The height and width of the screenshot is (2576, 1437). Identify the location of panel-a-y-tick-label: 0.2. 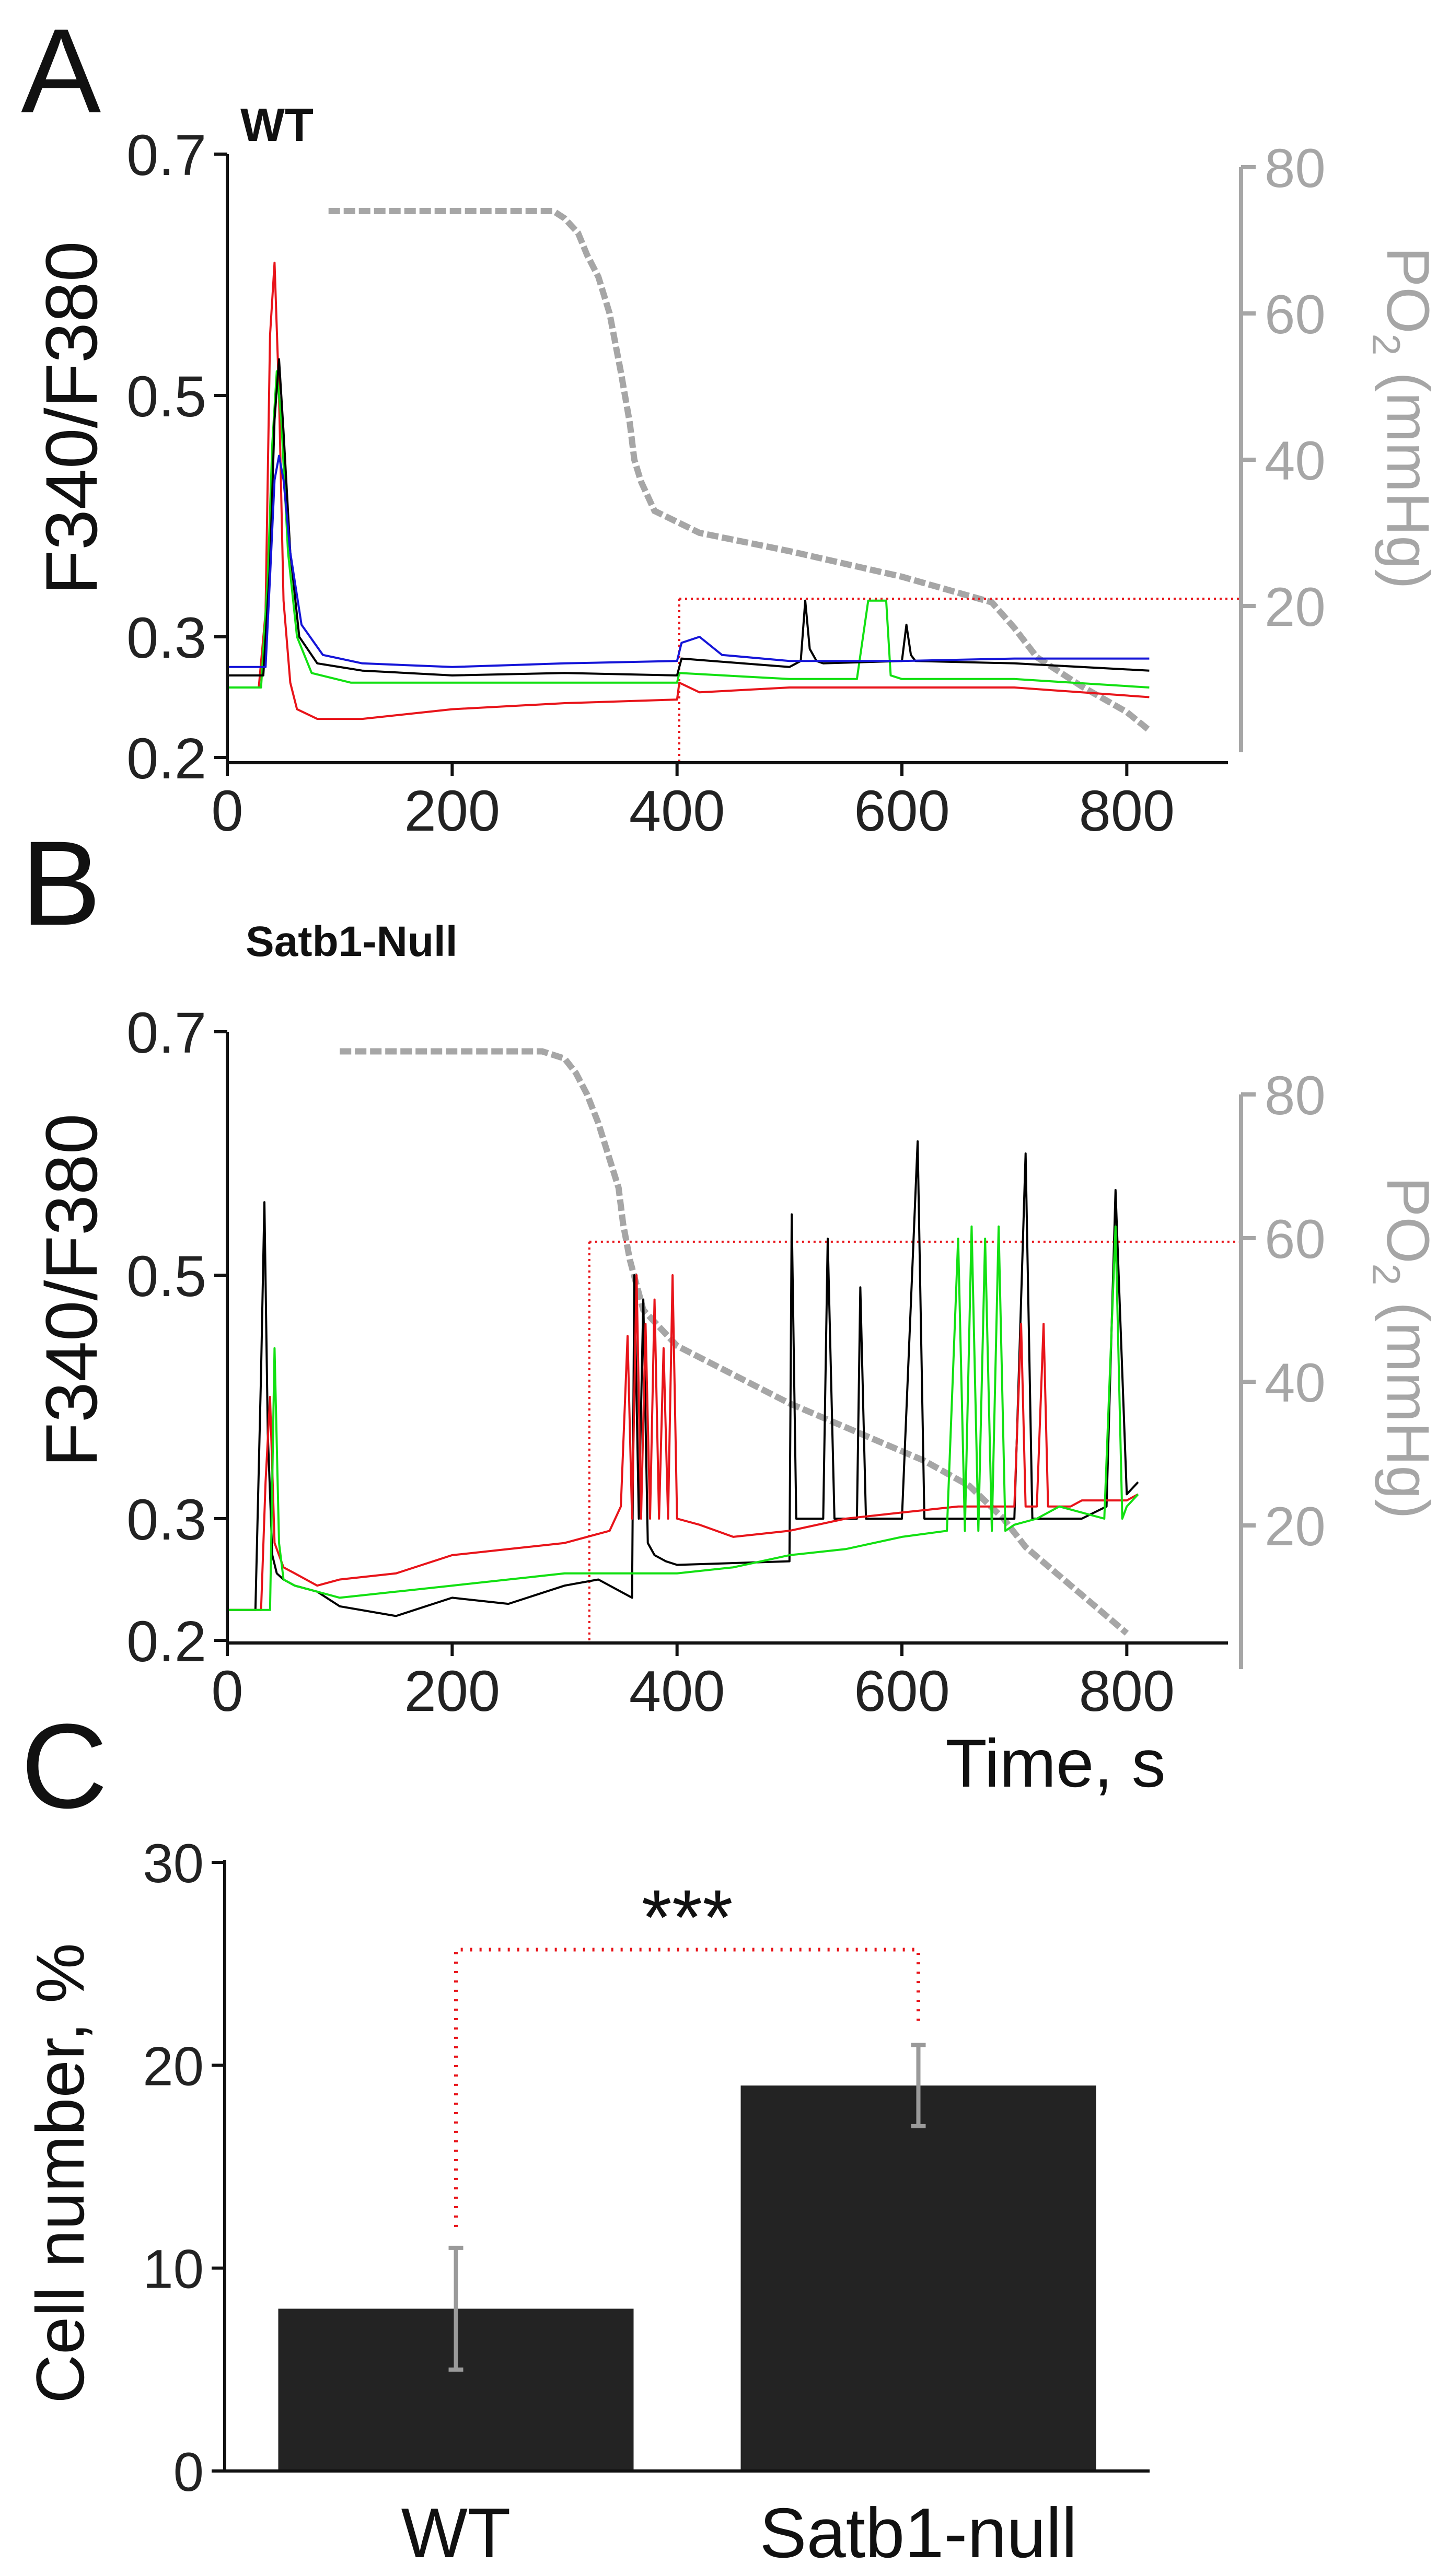
(166, 759).